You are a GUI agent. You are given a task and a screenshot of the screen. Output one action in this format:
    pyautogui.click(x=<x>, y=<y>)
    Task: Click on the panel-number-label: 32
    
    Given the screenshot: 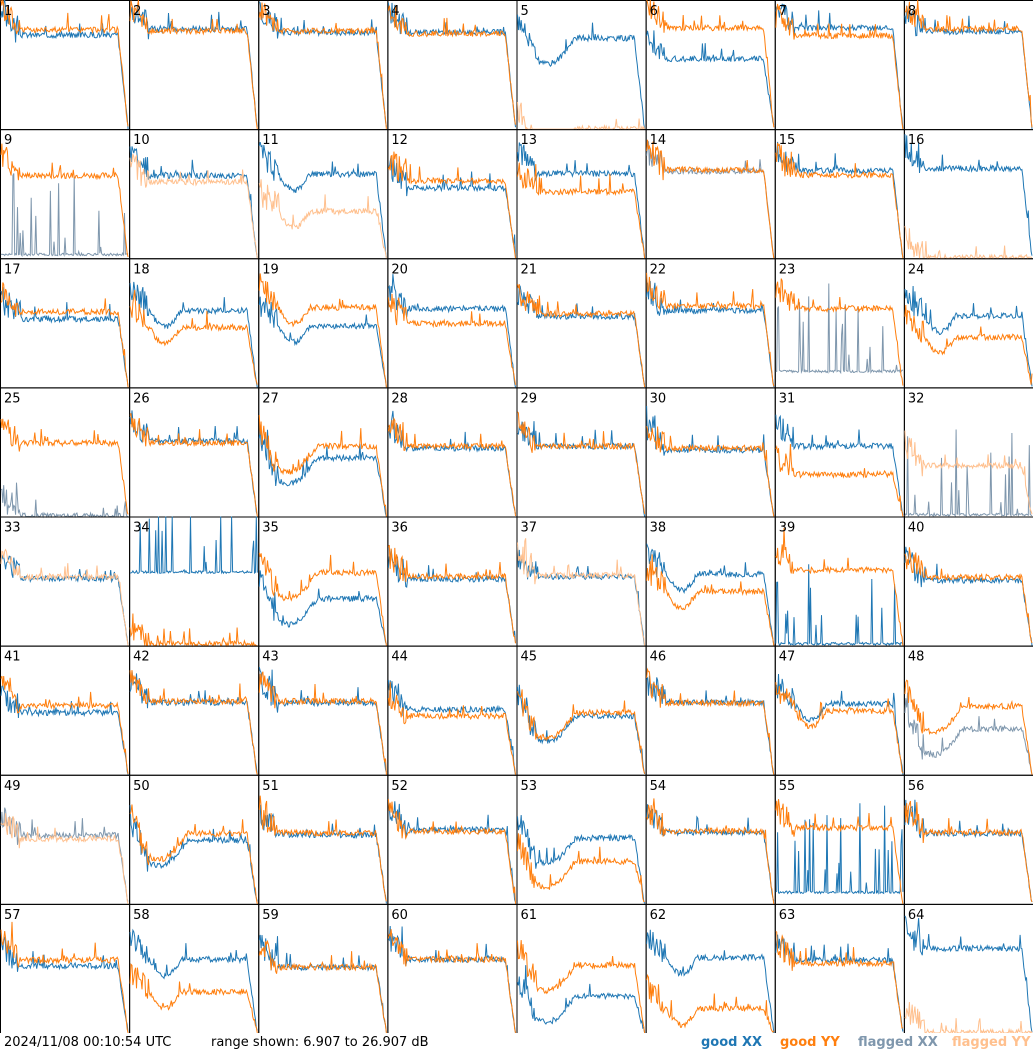 What is the action you would take?
    pyautogui.click(x=916, y=398)
    